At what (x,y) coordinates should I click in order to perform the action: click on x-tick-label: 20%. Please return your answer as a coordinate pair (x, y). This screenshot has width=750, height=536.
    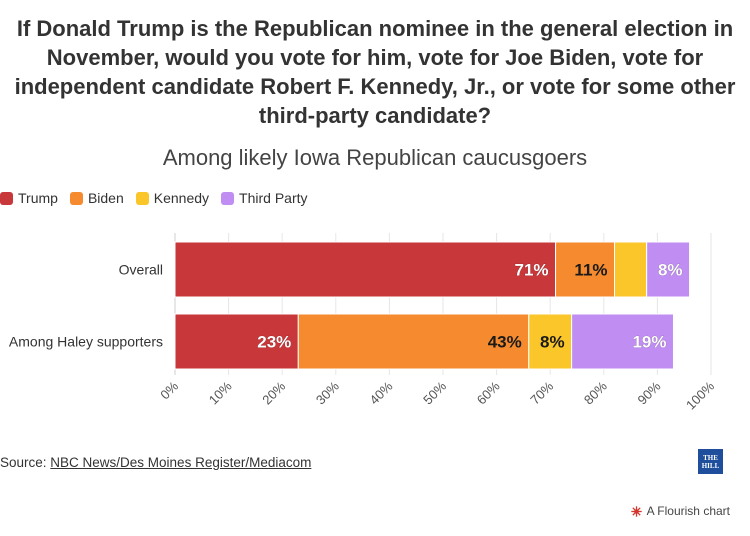
    Looking at the image, I should click on (273, 392).